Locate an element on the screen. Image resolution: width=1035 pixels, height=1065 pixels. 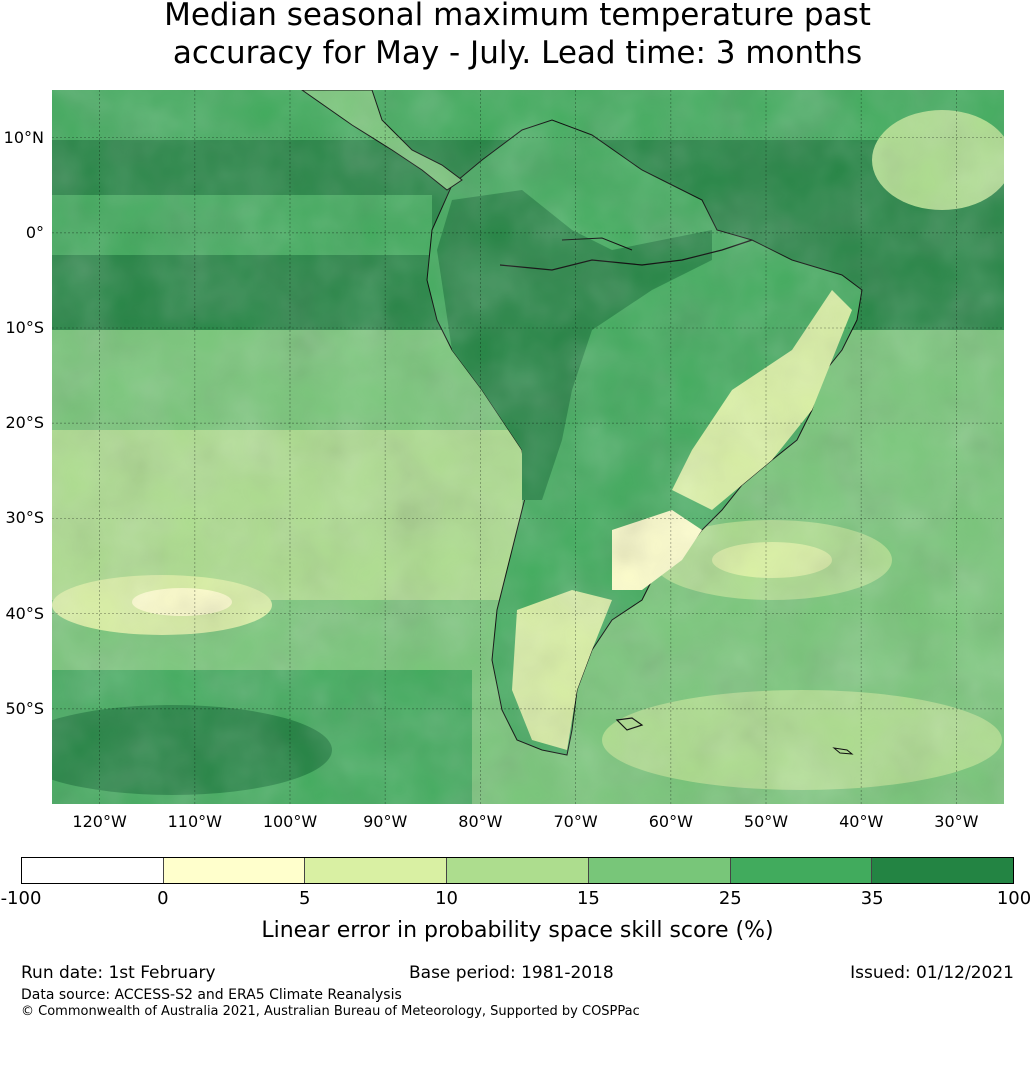
issued-date: Issued: 01/12/2021 is located at coordinates (932, 973).